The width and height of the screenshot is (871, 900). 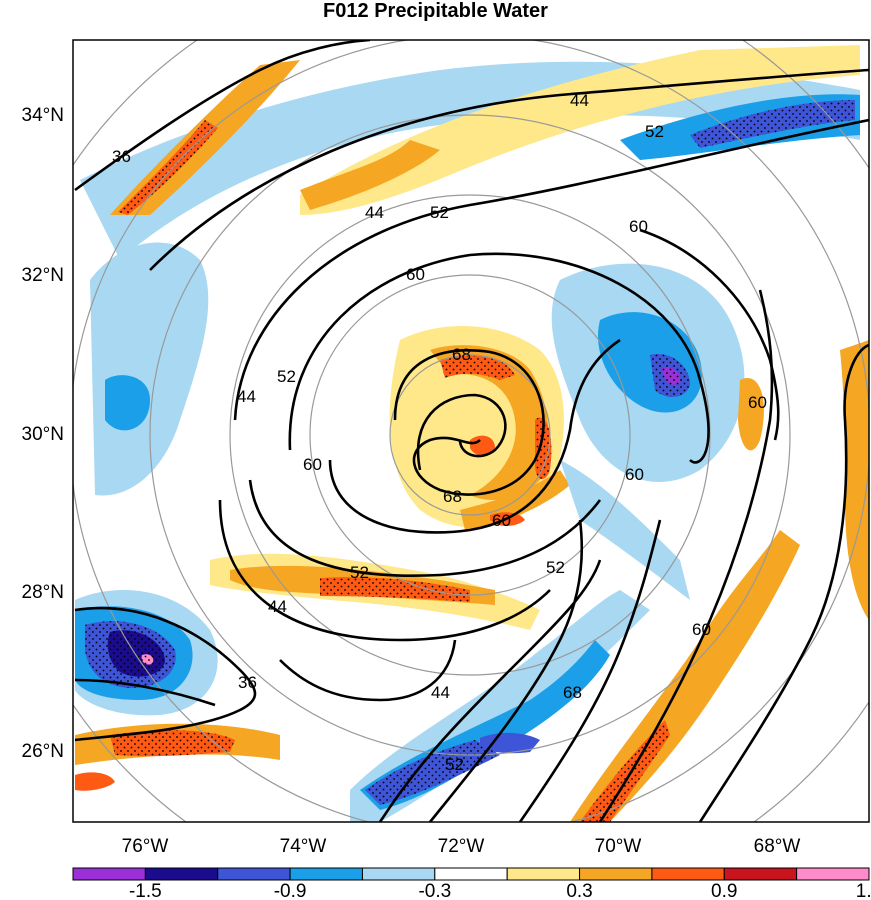 What do you see at coordinates (95, 781) in the screenshot?
I see `red-band-far-south` at bounding box center [95, 781].